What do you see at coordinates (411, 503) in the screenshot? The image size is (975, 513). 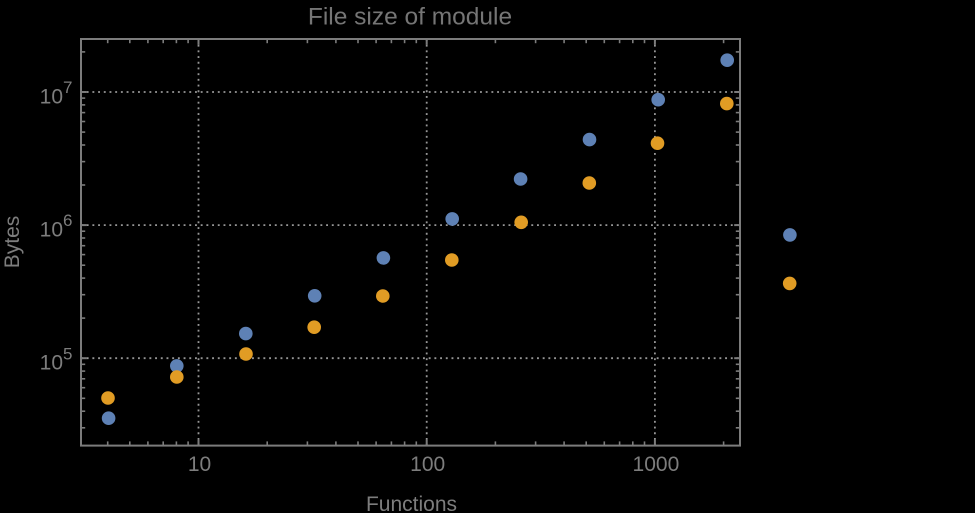 I see `svg-text: Functions` at bounding box center [411, 503].